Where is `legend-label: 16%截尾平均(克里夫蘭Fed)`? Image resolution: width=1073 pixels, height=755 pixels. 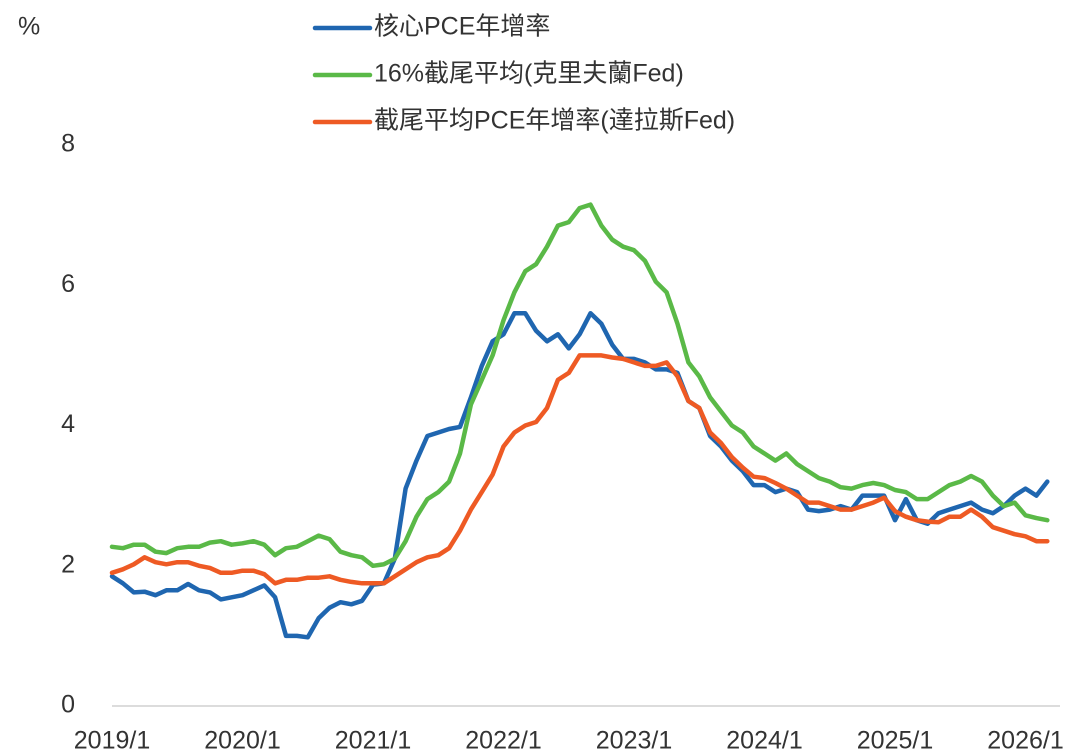
legend-label: 16%截尾平均(克里夫蘭Fed) is located at coordinates (529, 74).